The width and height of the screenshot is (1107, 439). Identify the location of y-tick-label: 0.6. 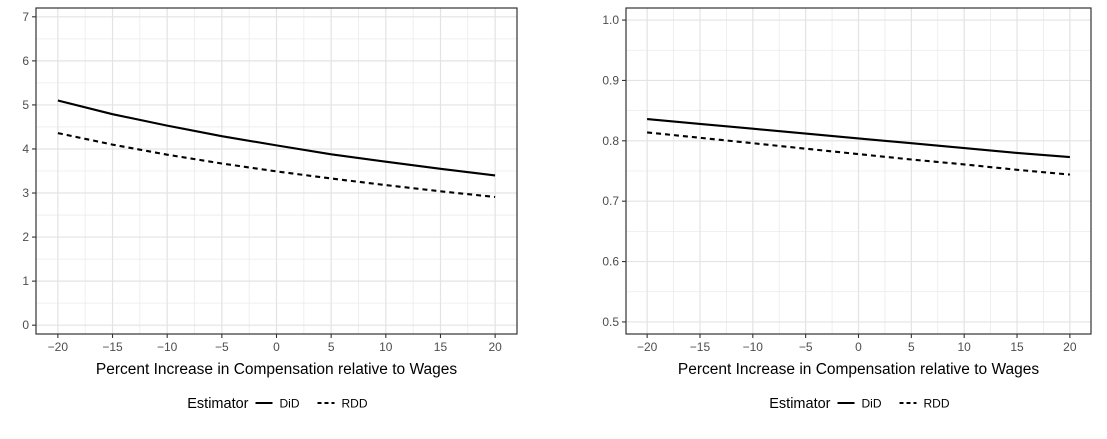
(610, 262).